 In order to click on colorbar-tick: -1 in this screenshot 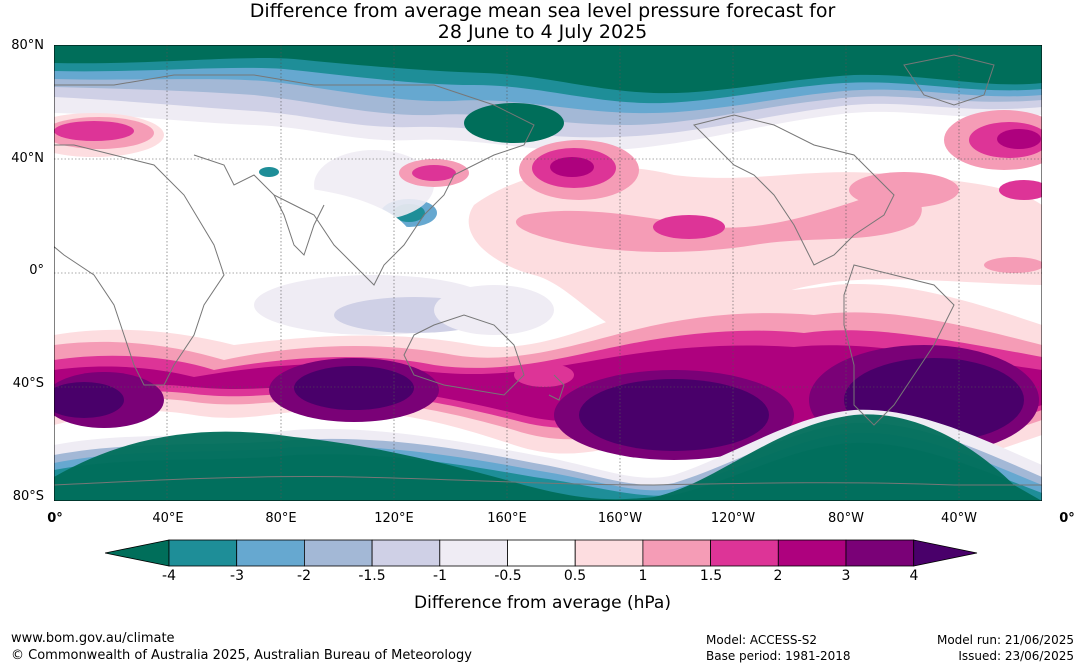, I will do `click(440, 576)`.